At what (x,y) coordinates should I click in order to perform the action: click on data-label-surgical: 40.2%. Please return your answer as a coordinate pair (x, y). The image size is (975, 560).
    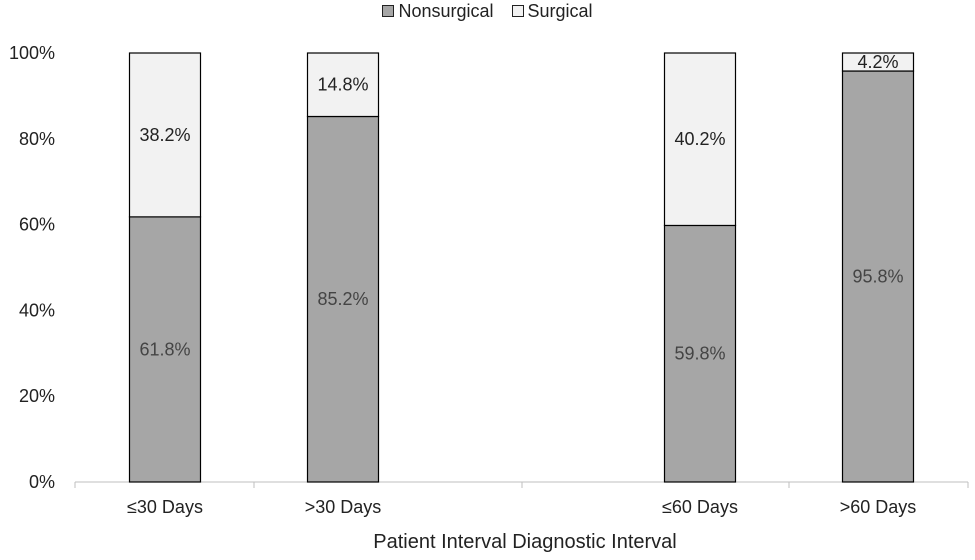
    Looking at the image, I should click on (699, 139).